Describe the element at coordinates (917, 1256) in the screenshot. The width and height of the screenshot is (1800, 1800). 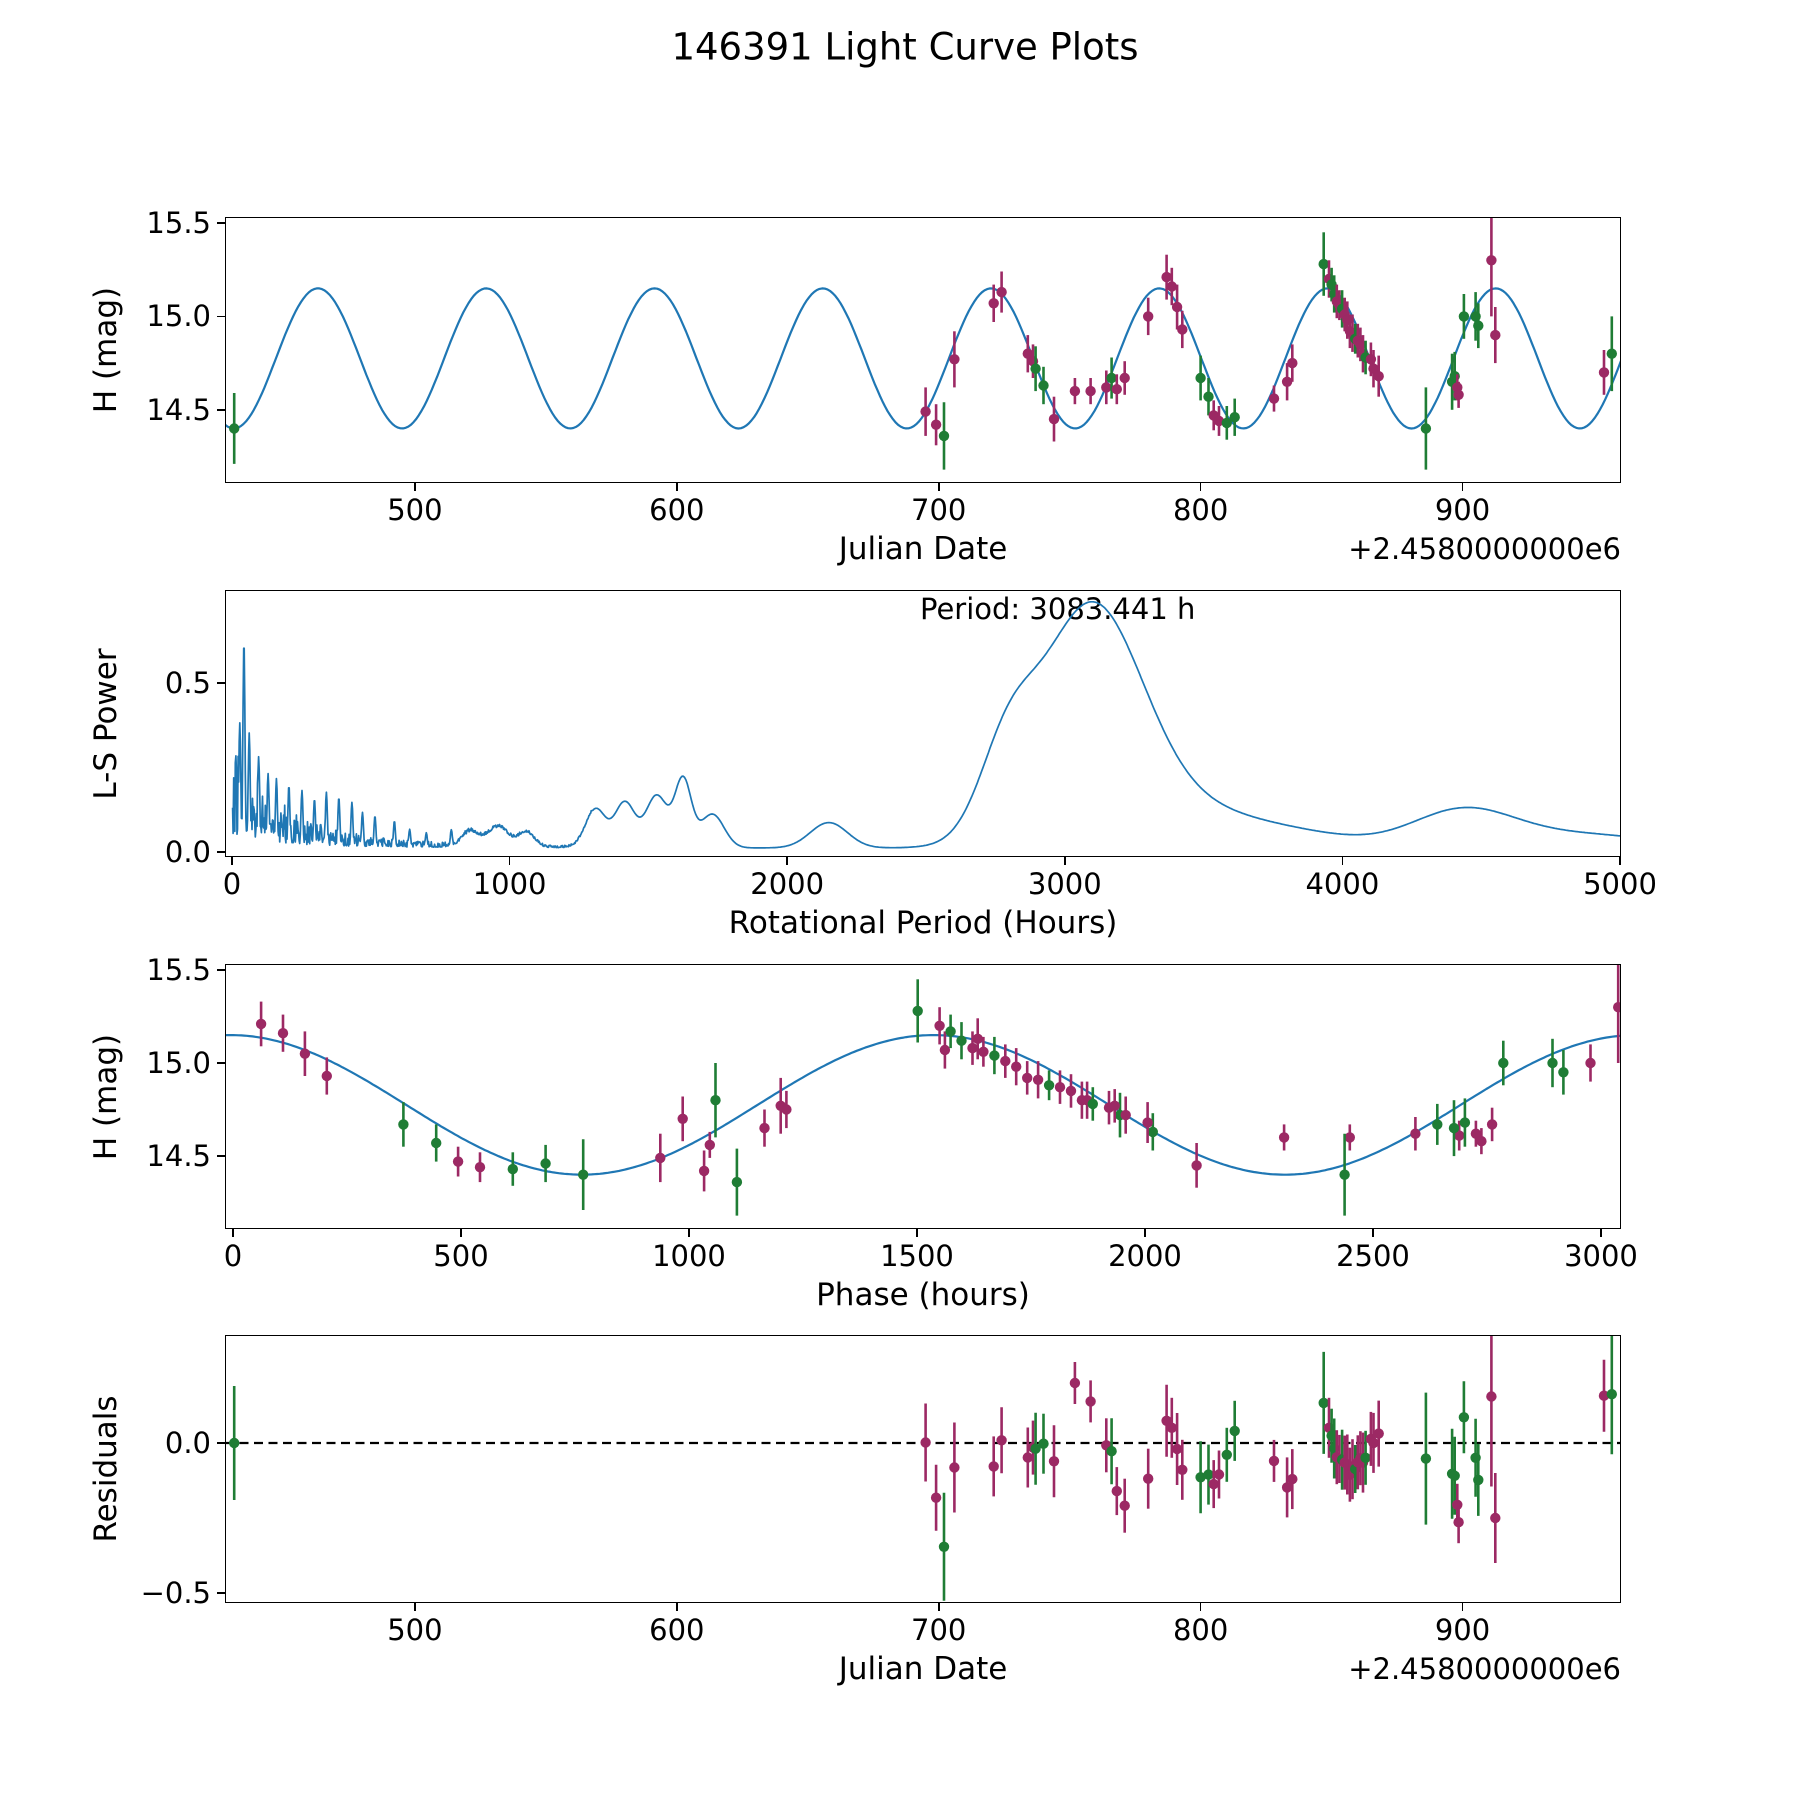
I see `x-tick-label: 1500` at that location.